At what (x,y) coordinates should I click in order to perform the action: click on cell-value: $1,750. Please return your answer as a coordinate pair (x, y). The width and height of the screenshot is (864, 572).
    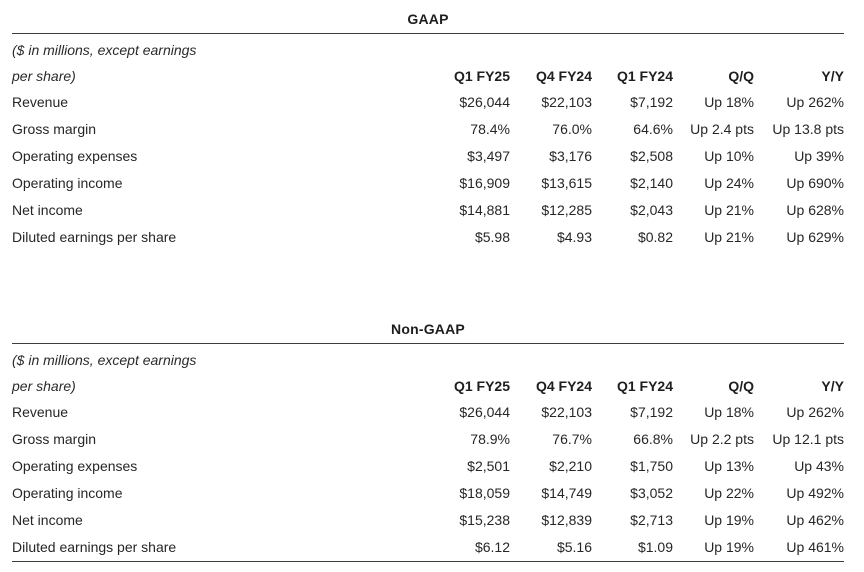
    Looking at the image, I should click on (651, 466).